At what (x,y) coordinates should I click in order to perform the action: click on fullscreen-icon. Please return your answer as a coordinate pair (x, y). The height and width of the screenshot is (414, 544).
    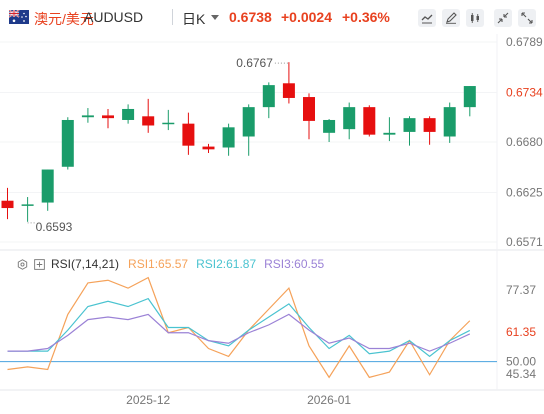
    Looking at the image, I should click on (527, 18).